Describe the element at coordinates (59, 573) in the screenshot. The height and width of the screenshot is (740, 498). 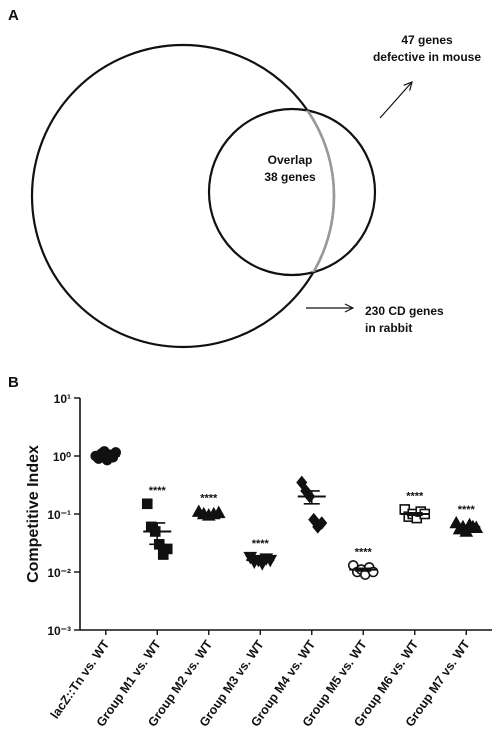
I see `y-tick-label: 10⁻²` at that location.